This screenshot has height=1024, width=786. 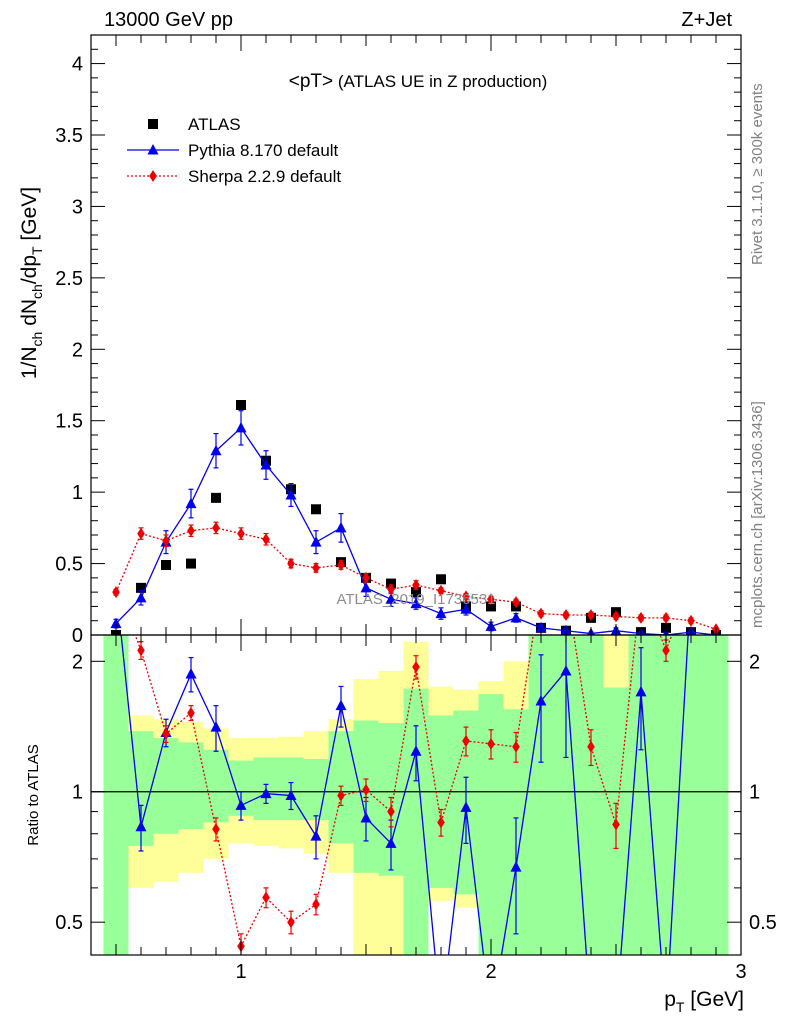 I want to click on energy-label: 13000 GeV pp, so click(x=168, y=20).